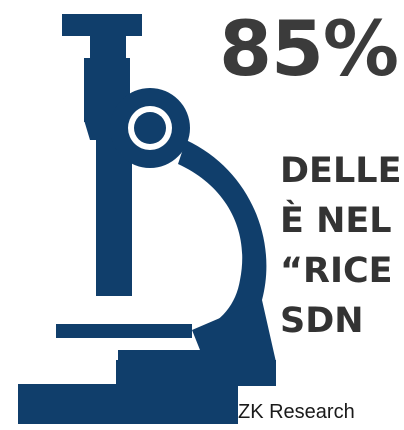 This screenshot has width=404, height=430. Describe the element at coordinates (296, 412) in the screenshot. I see `source-credit: ZK Research` at that location.